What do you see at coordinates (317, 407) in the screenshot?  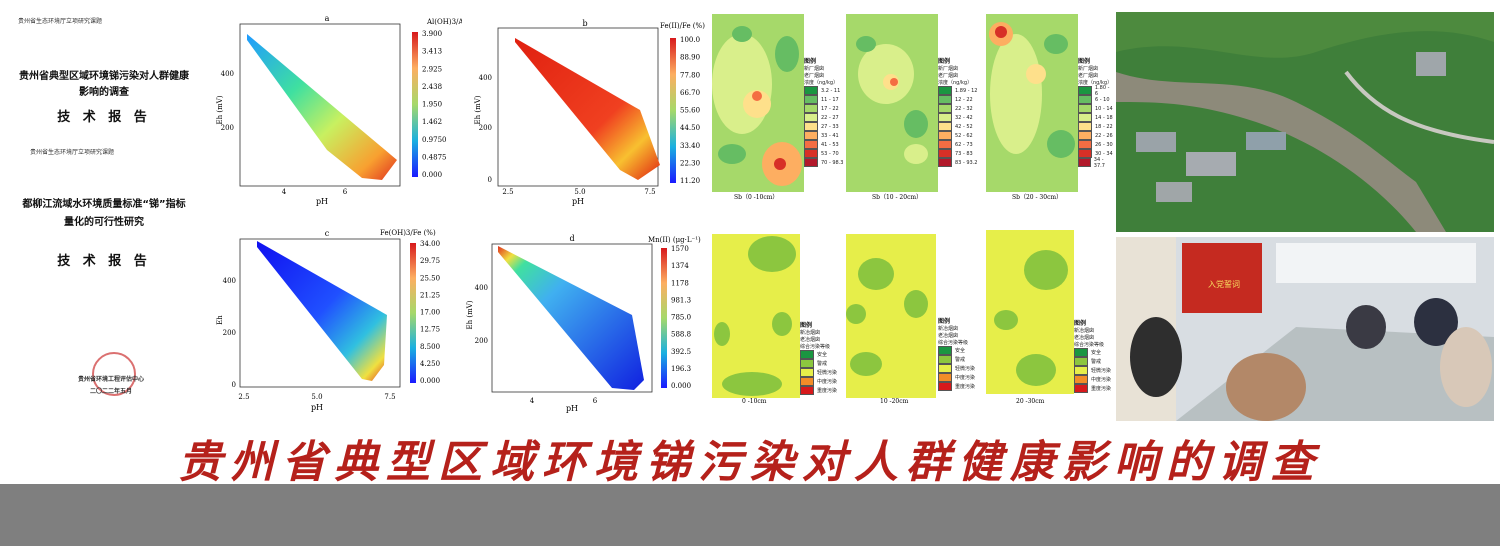 I see `plot-c-xlabel: pH` at bounding box center [317, 407].